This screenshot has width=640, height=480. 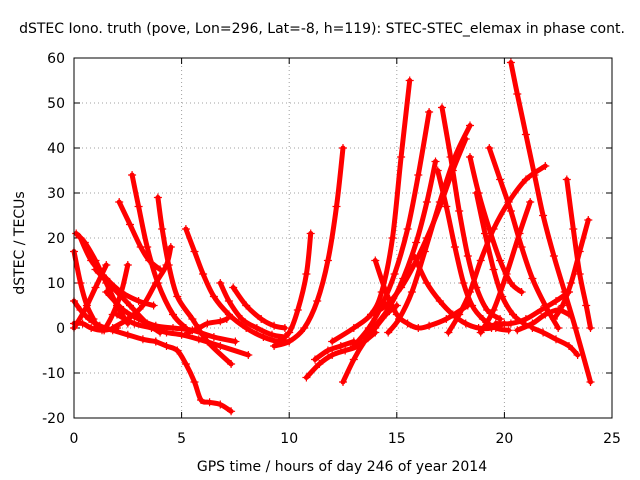 I want to click on series-arc44, so click(x=578, y=253).